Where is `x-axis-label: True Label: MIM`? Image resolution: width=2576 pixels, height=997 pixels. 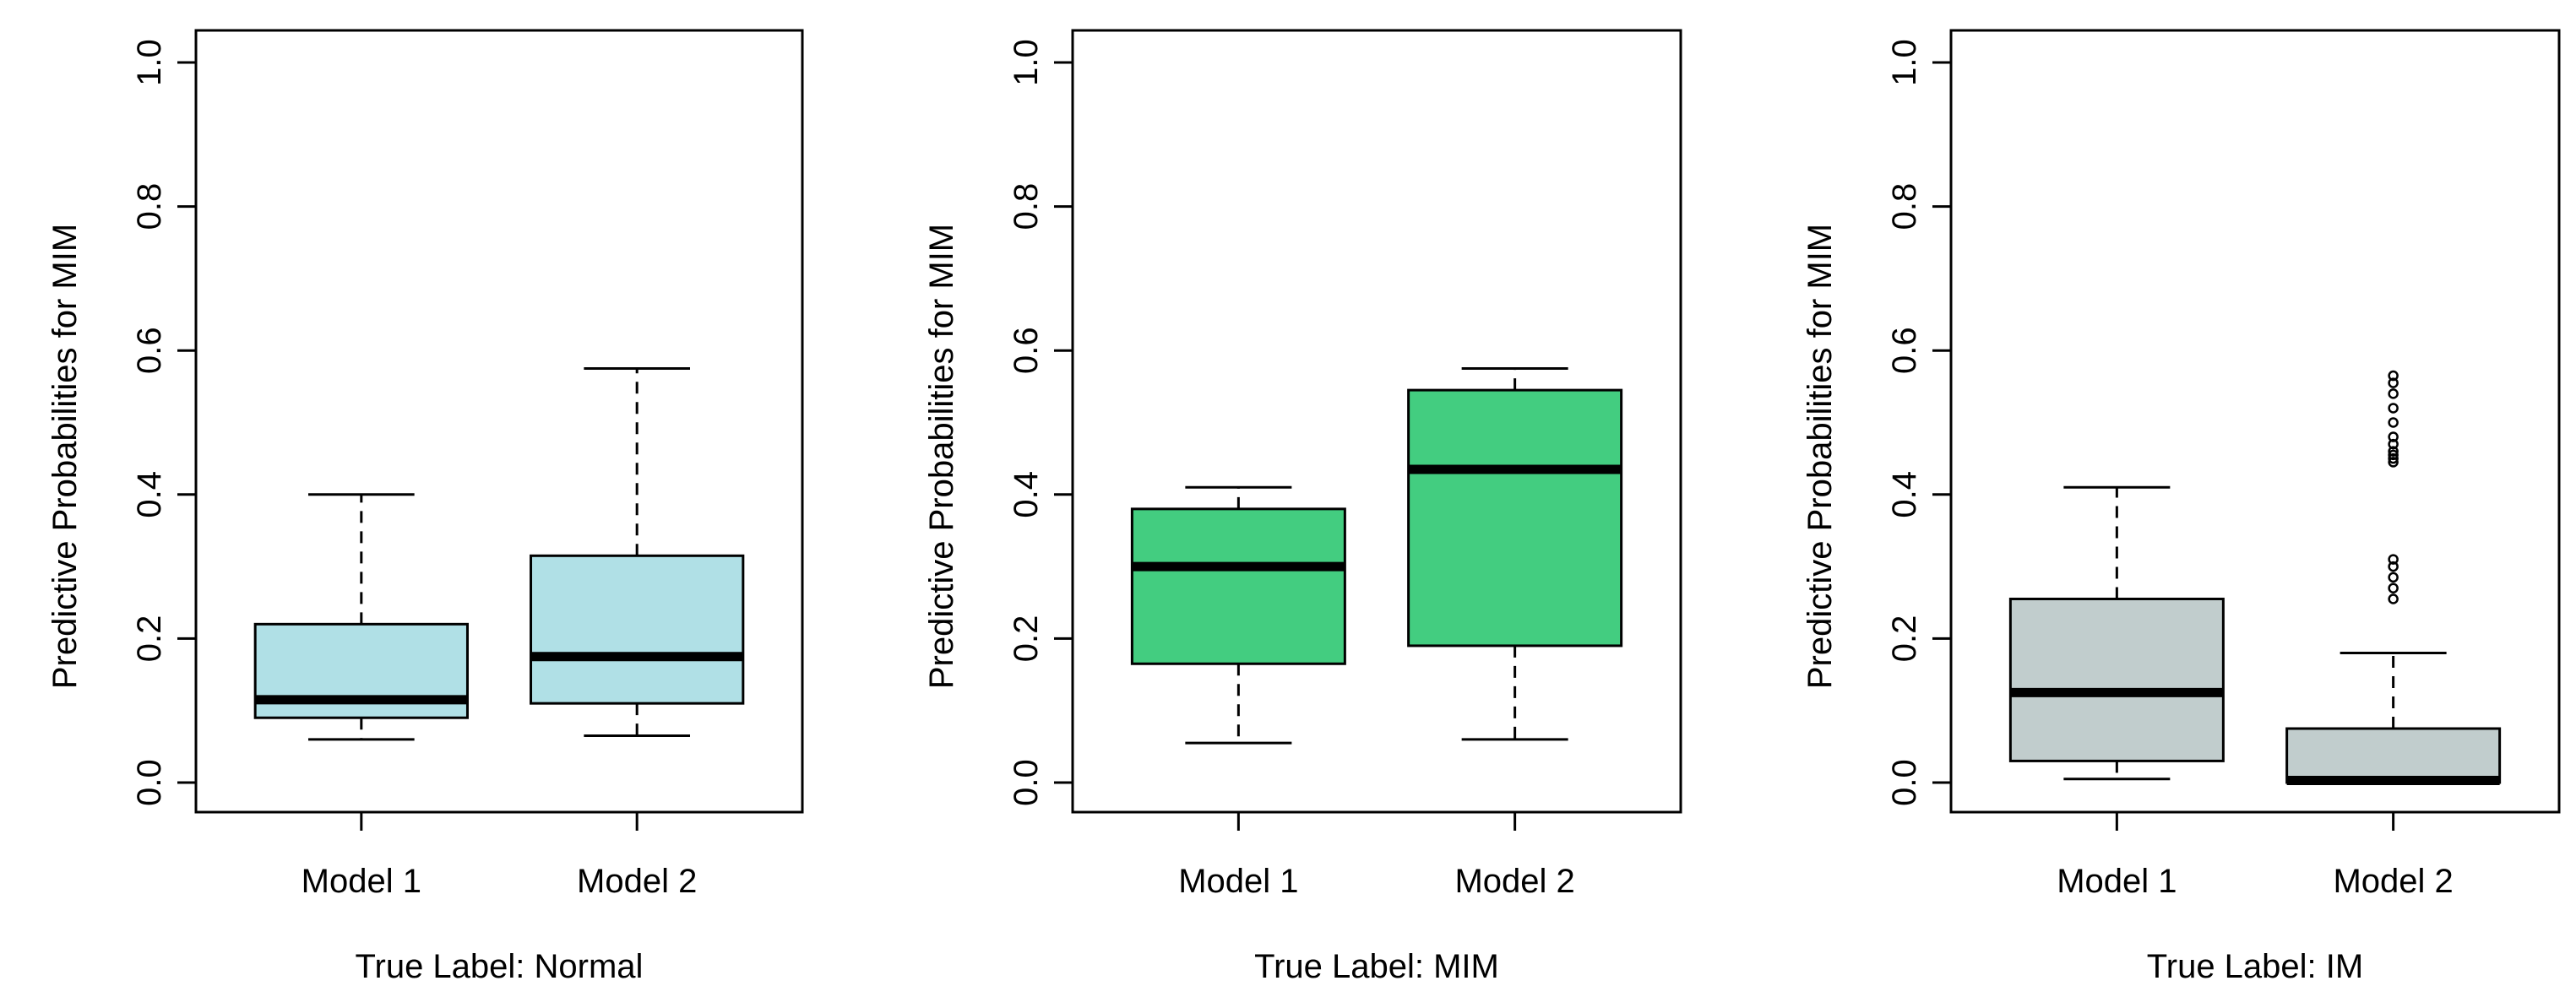 x-axis-label: True Label: MIM is located at coordinates (1376, 966).